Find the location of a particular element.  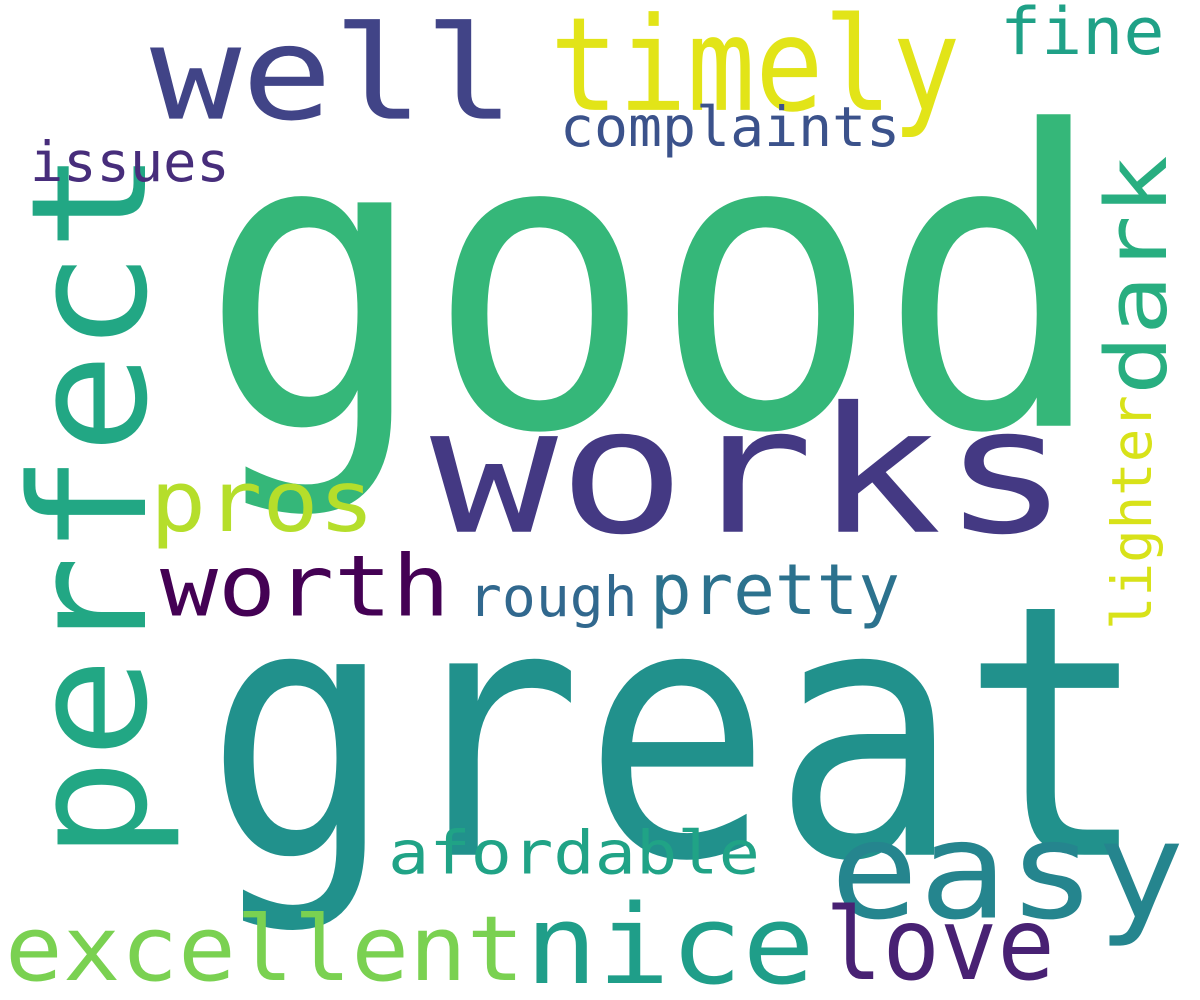

word-love: love is located at coordinates (940, 943).